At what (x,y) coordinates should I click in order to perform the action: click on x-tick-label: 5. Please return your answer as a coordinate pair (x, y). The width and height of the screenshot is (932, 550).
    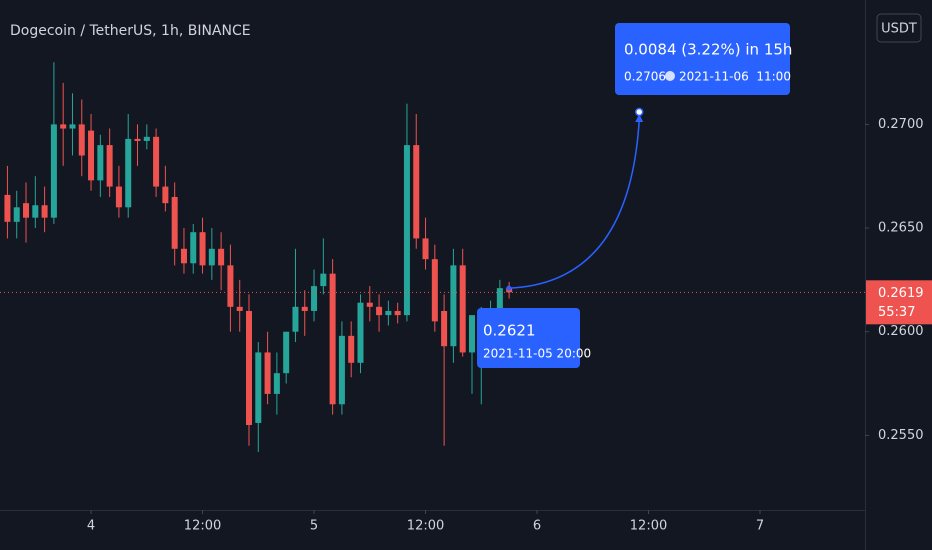
    Looking at the image, I should click on (314, 526).